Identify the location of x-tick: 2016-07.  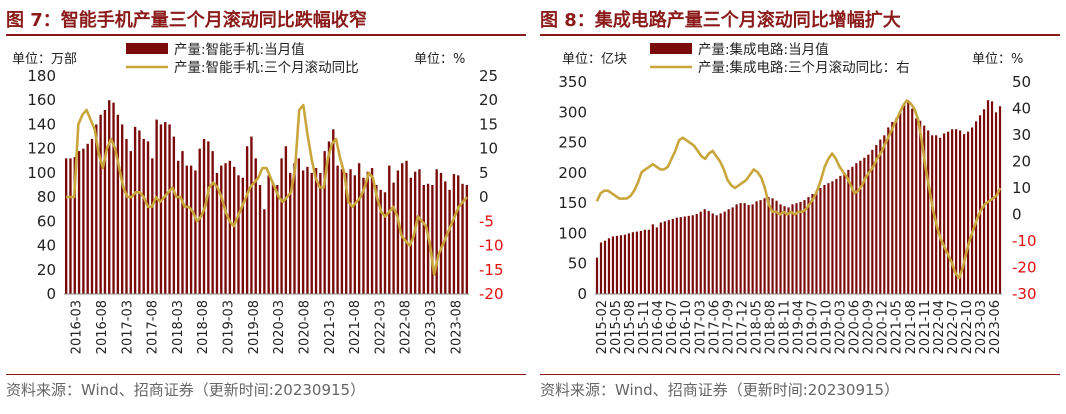
(672, 327).